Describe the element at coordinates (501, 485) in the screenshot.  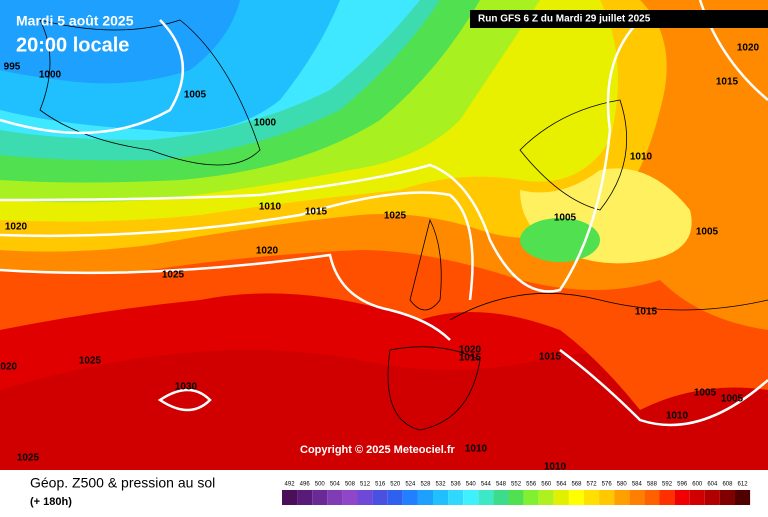
I see `legend-label: 548` at that location.